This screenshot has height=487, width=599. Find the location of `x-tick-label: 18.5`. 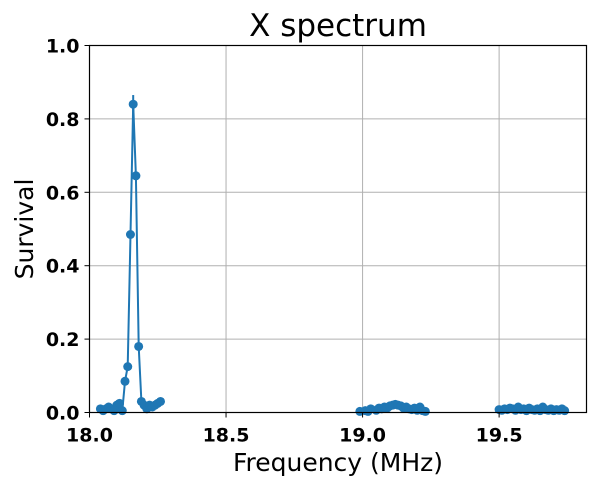

x-tick-label: 18.5 is located at coordinates (226, 436).